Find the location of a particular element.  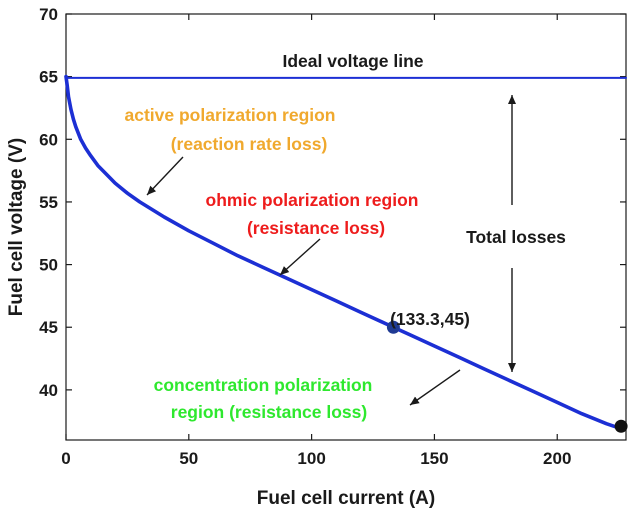

x-tick-label: 200 is located at coordinates (557, 458).